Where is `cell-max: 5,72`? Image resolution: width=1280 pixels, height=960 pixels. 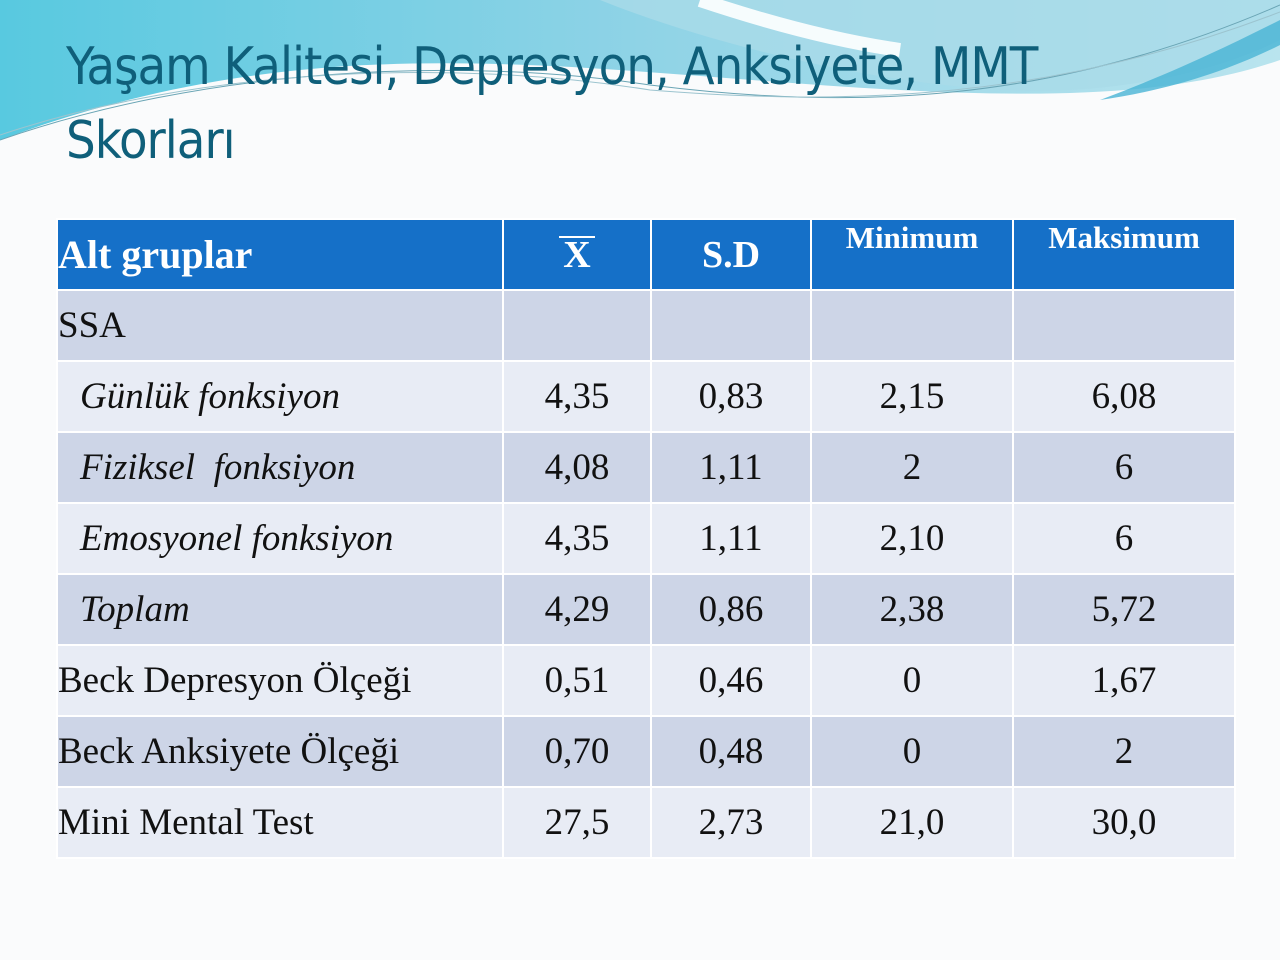
cell-max: 5,72 is located at coordinates (1124, 609).